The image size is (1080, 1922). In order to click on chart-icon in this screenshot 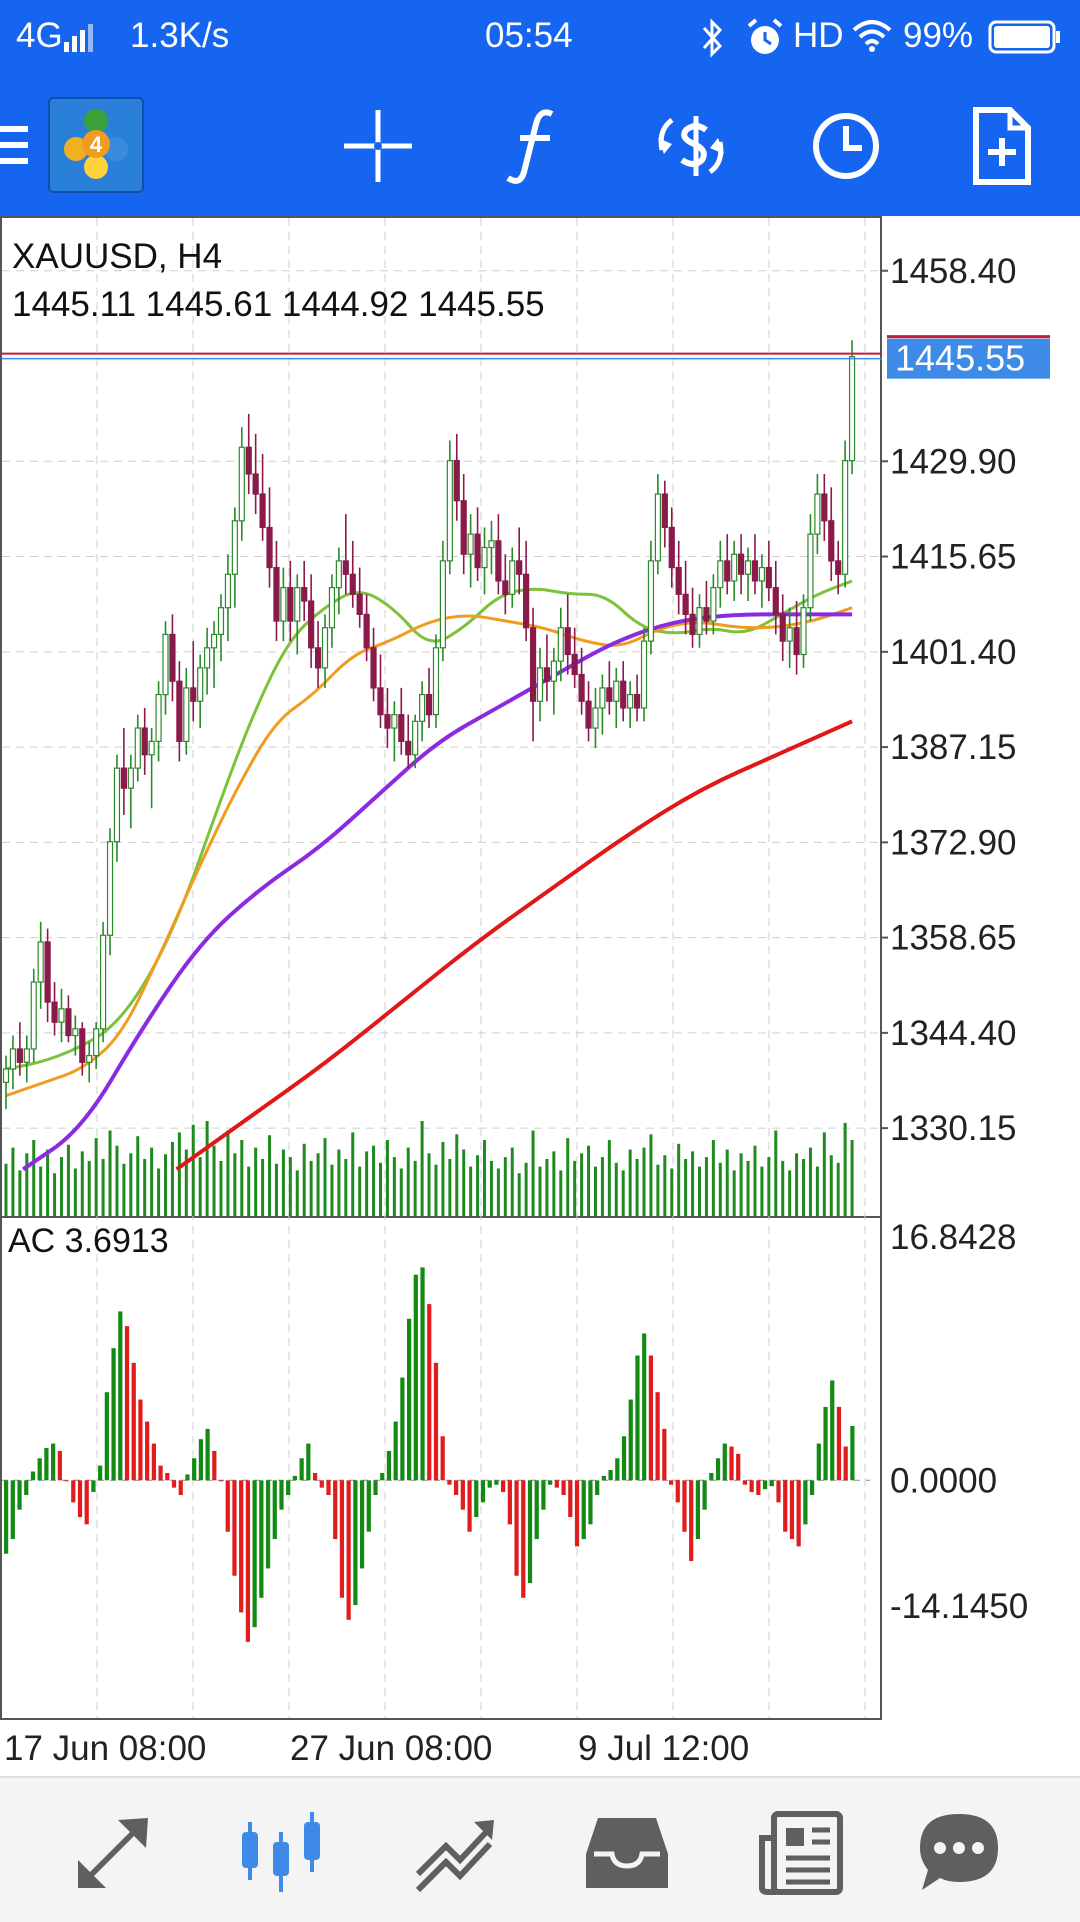, I will do `click(281, 1853)`.